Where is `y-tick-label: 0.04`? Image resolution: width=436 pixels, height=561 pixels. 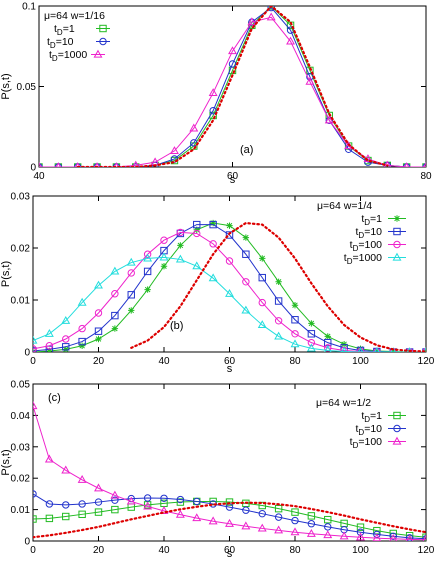
y-tick-label: 0.04 is located at coordinates (21, 416).